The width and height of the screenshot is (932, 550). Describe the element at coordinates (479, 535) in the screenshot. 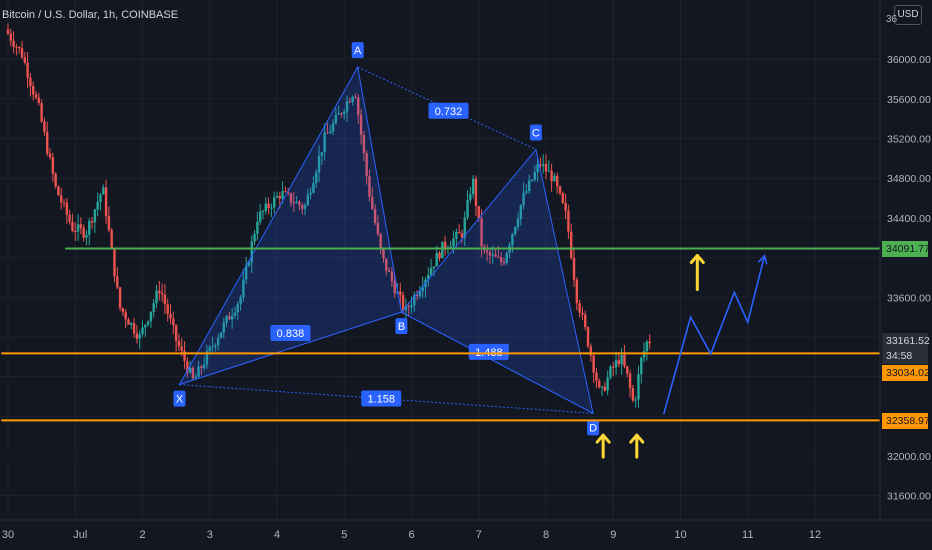

I see `time-tick-label: 7` at that location.